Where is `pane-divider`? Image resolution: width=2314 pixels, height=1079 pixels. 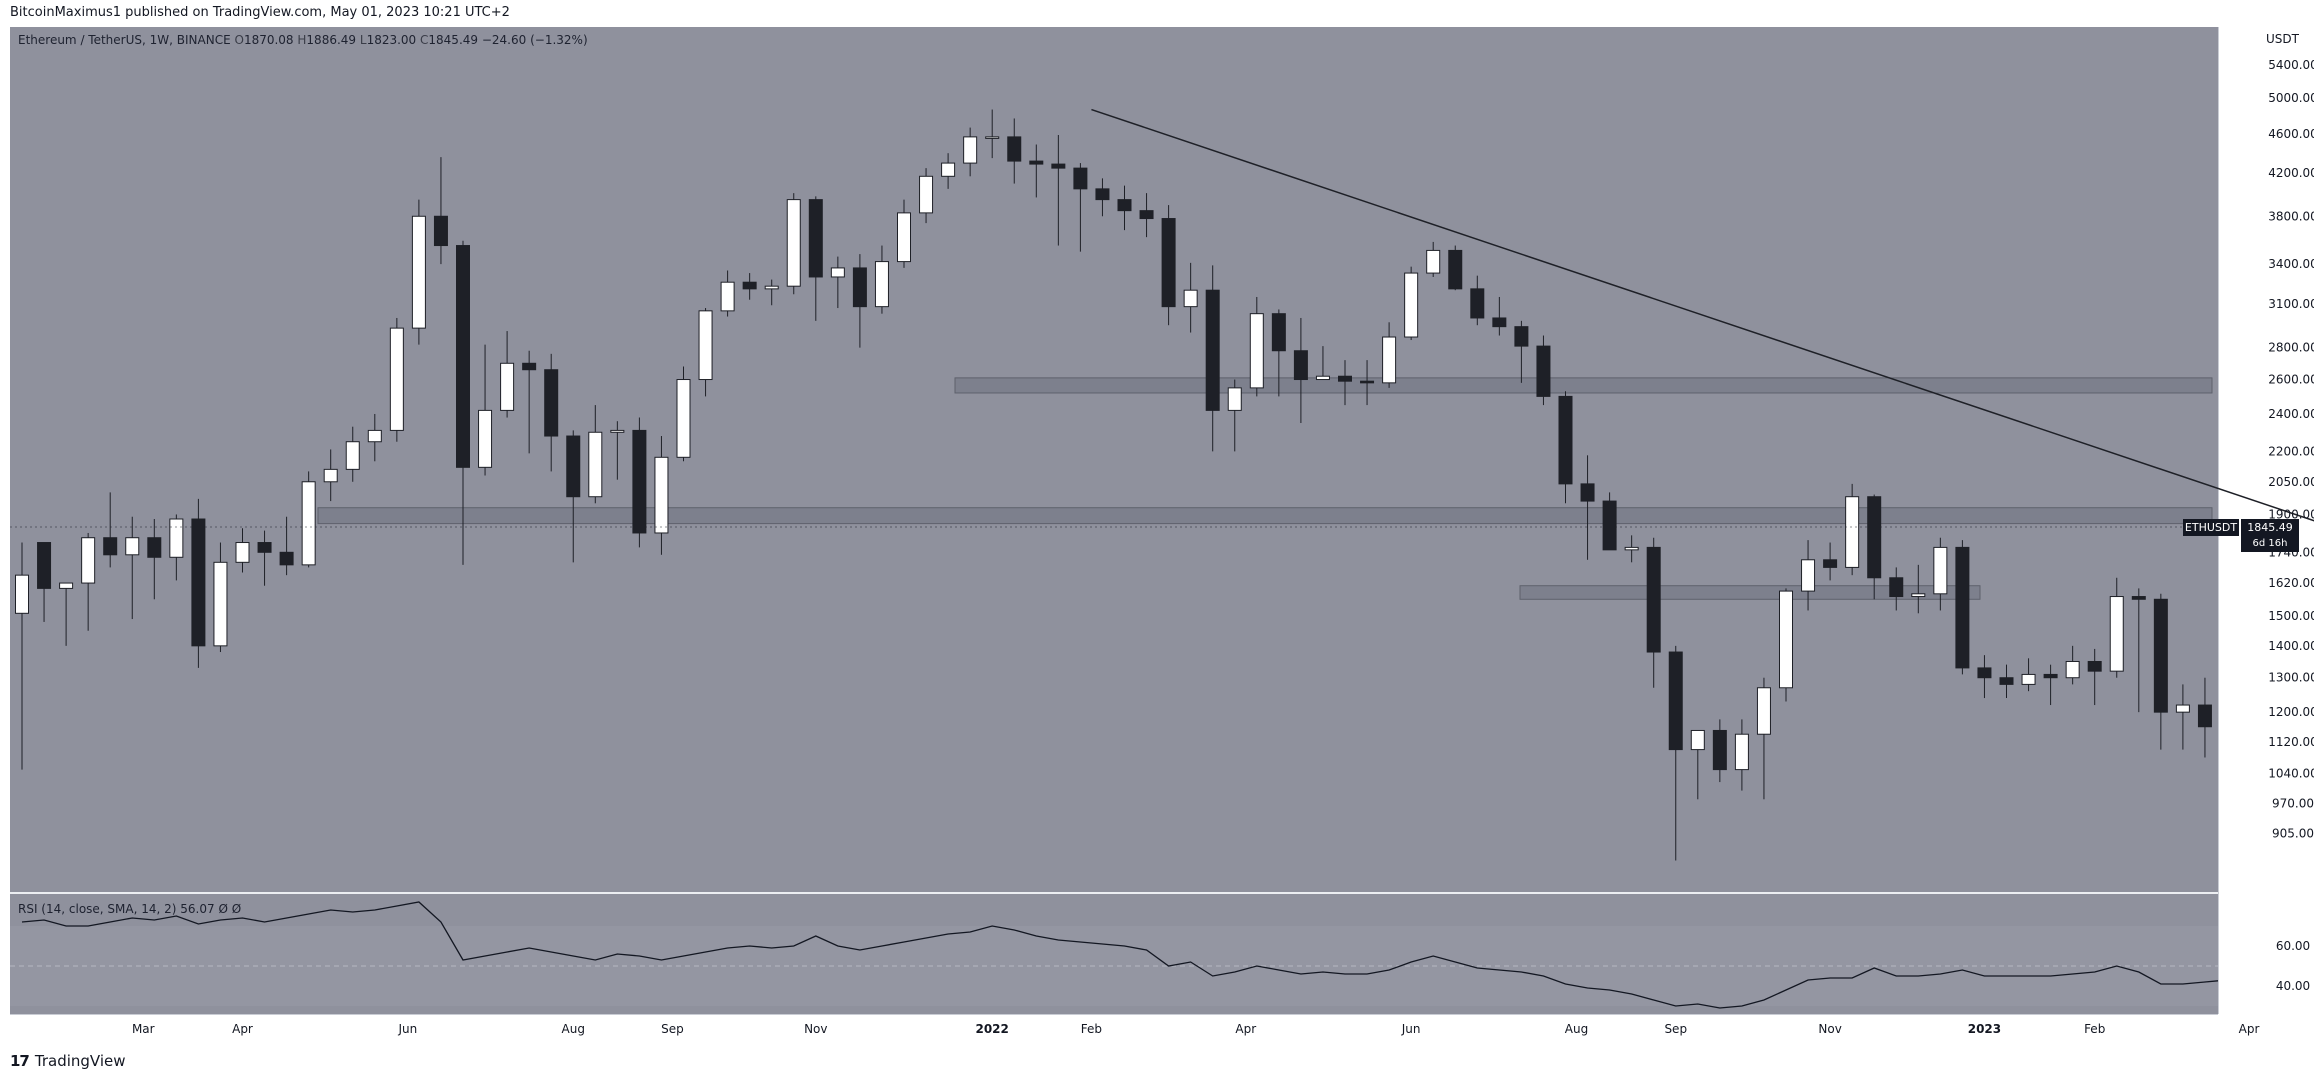
pane-divider is located at coordinates (1114, 893).